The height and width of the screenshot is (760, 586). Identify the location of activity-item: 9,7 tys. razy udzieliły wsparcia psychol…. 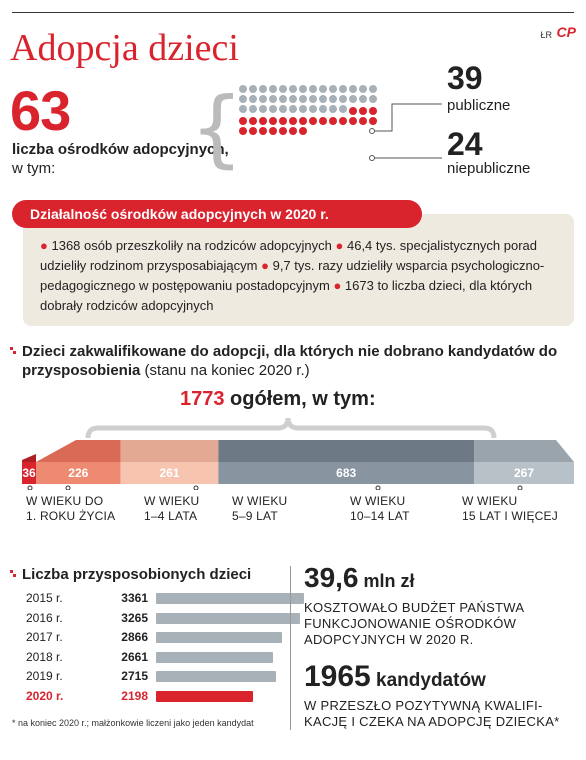
(292, 275).